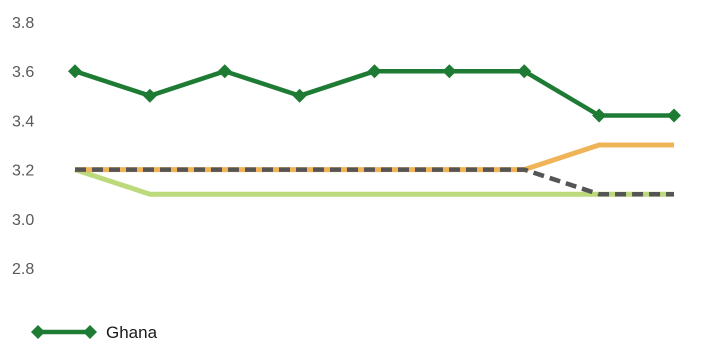 This screenshot has height=346, width=719. I want to click on y-tick-label: 3.2, so click(23, 171).